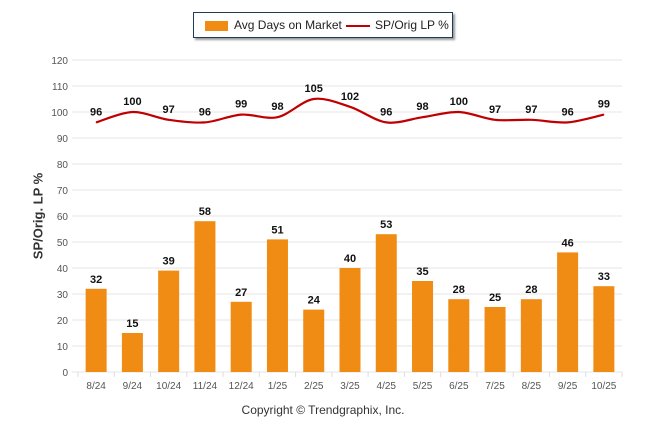 The image size is (646, 434). Describe the element at coordinates (132, 324) in the screenshot. I see `bar-data-label: 15` at that location.